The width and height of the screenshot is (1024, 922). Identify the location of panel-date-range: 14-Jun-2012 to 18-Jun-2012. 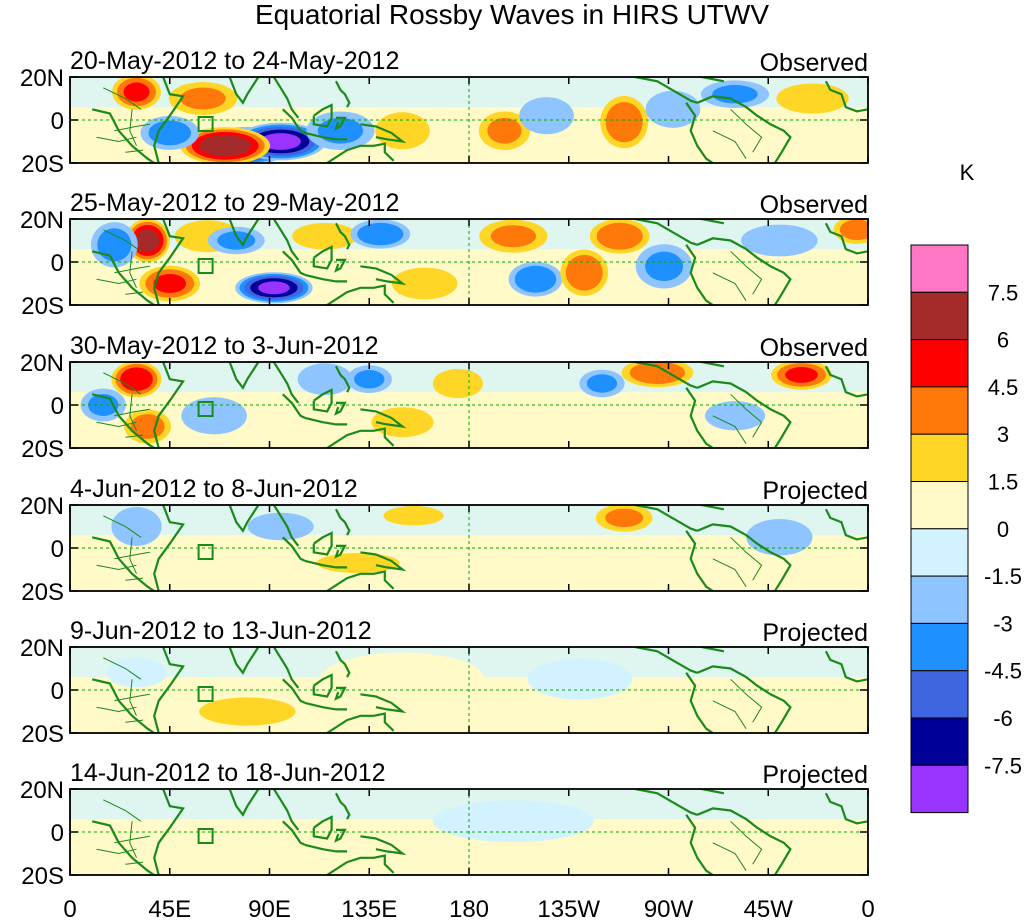
(228, 773).